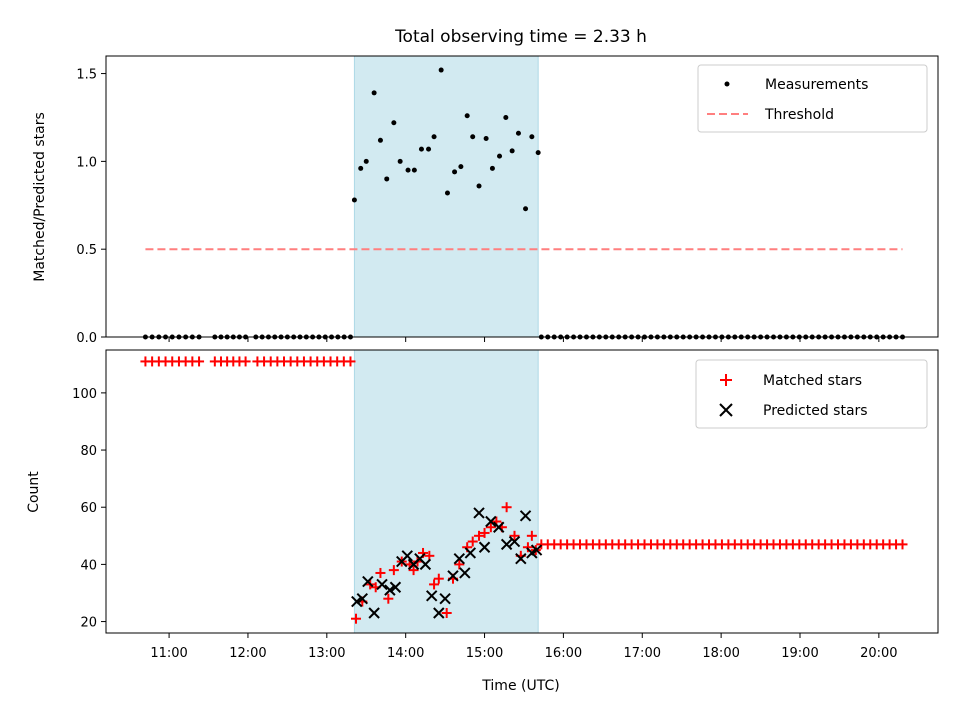 The height and width of the screenshot is (720, 960). What do you see at coordinates (86, 162) in the screenshot?
I see `top-ytick-label: 1.0` at bounding box center [86, 162].